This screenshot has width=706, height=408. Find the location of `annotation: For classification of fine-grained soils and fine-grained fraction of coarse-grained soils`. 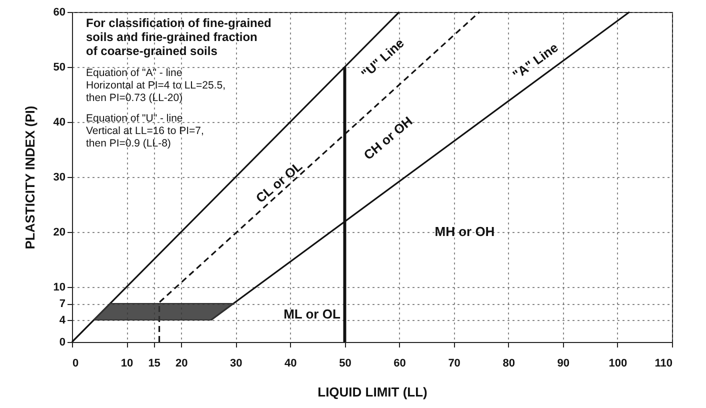

annotation: For classification of fine-grained soils and fine-grained fraction of coarse-grained soils is located at coordinates (179, 37).